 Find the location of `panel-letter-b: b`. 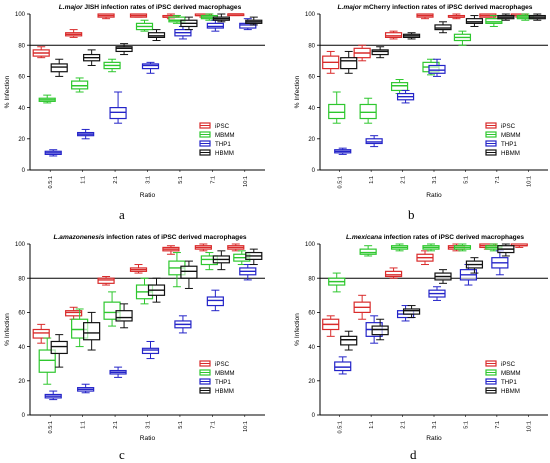

panel-letter-b: b is located at coordinates (411, 214).